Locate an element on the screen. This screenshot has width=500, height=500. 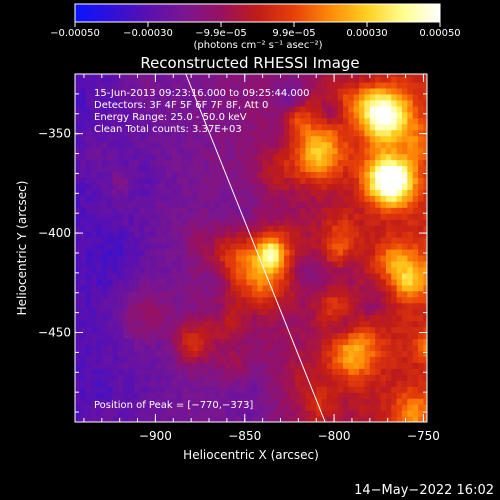
x-tick-label: −750 is located at coordinates (423, 436).